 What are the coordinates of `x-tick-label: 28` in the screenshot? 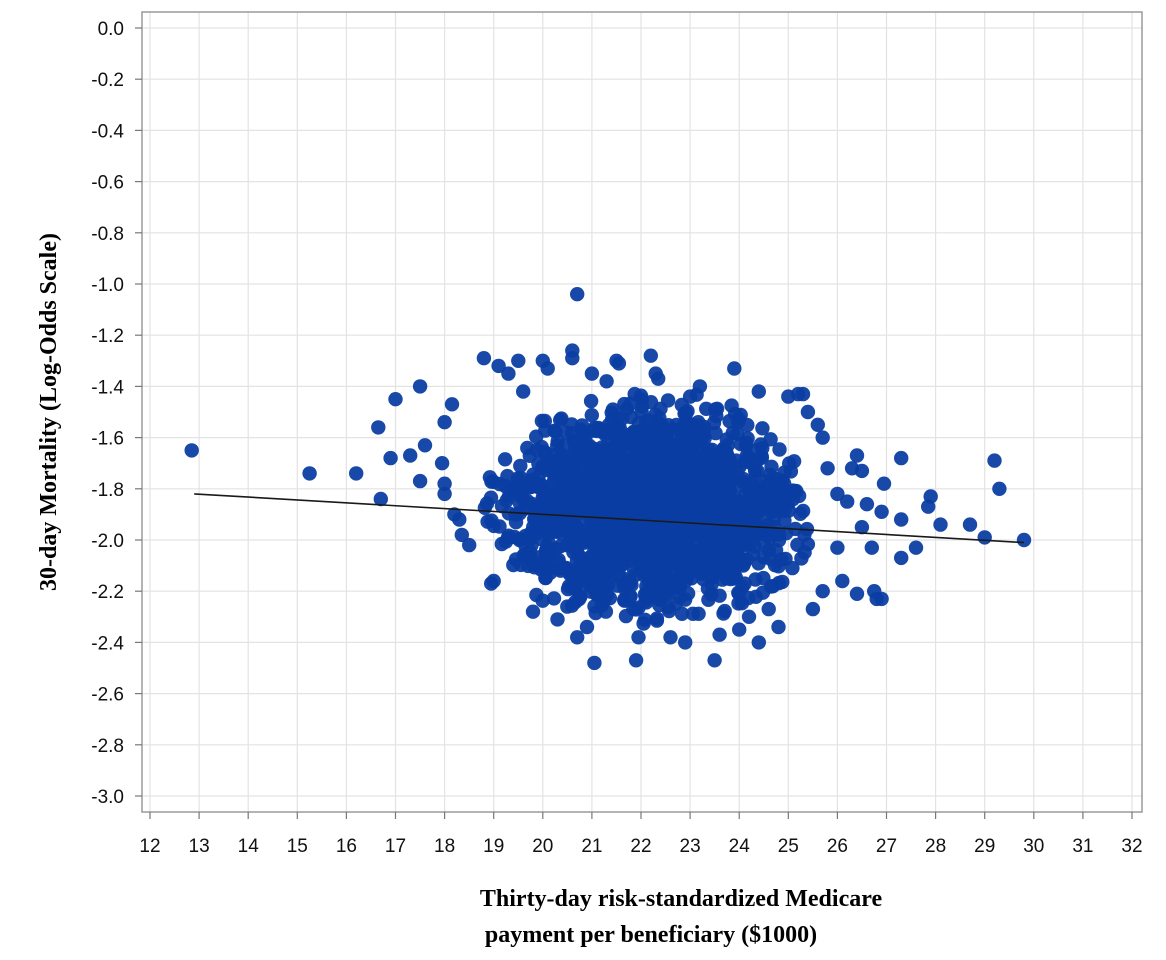 It's located at (935, 846).